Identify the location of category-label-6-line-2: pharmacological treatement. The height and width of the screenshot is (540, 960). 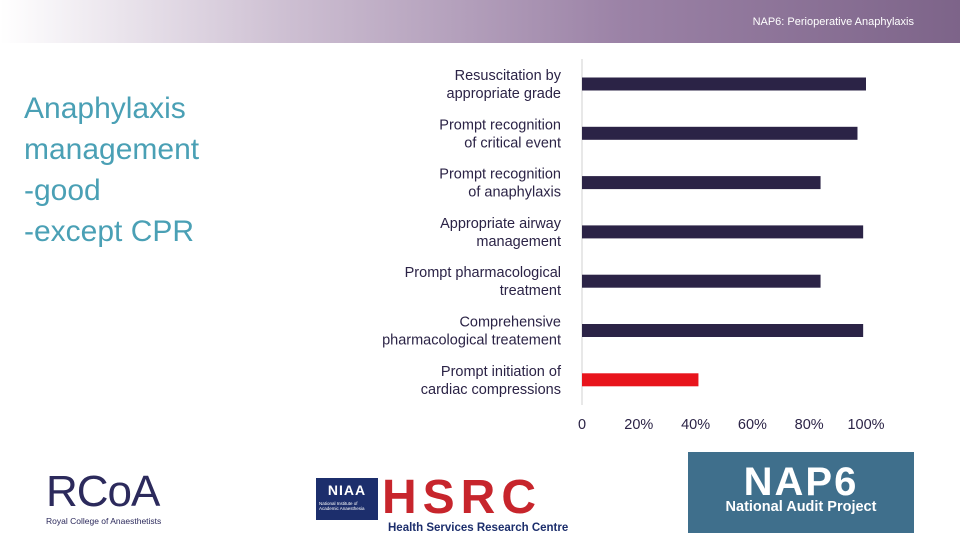
(471, 341).